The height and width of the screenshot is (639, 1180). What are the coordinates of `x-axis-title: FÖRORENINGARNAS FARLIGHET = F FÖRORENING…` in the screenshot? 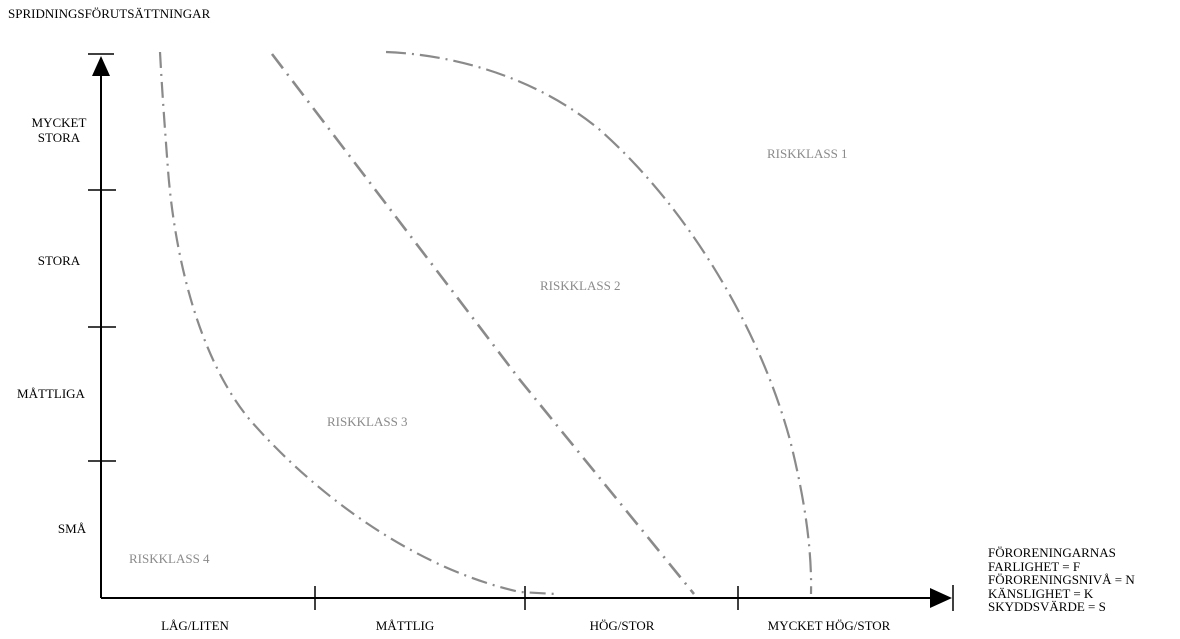 It's located at (1061, 580).